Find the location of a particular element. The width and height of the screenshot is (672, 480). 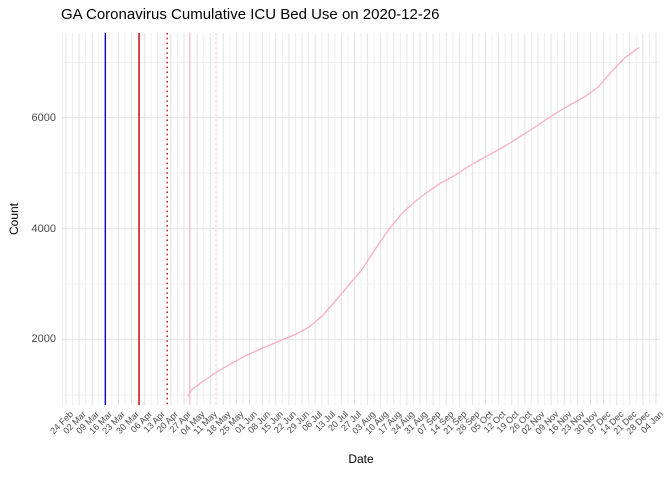

y-tick-label: 2000 is located at coordinates (43, 339).